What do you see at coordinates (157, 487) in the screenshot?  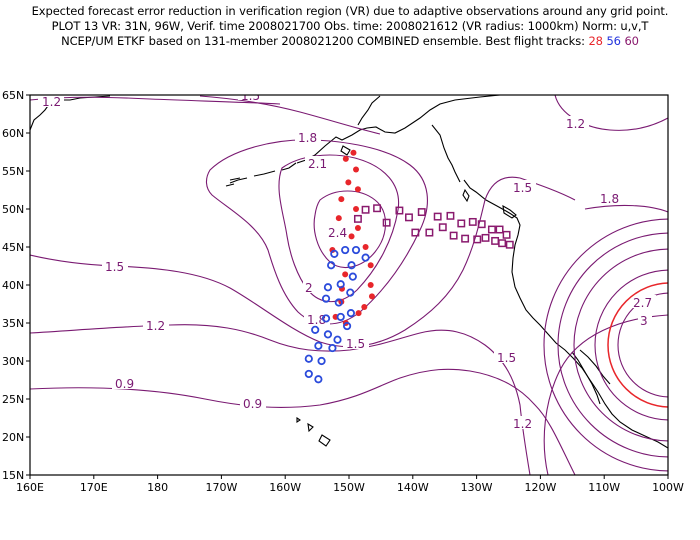 I see `lon-tick-label: 180` at bounding box center [157, 487].